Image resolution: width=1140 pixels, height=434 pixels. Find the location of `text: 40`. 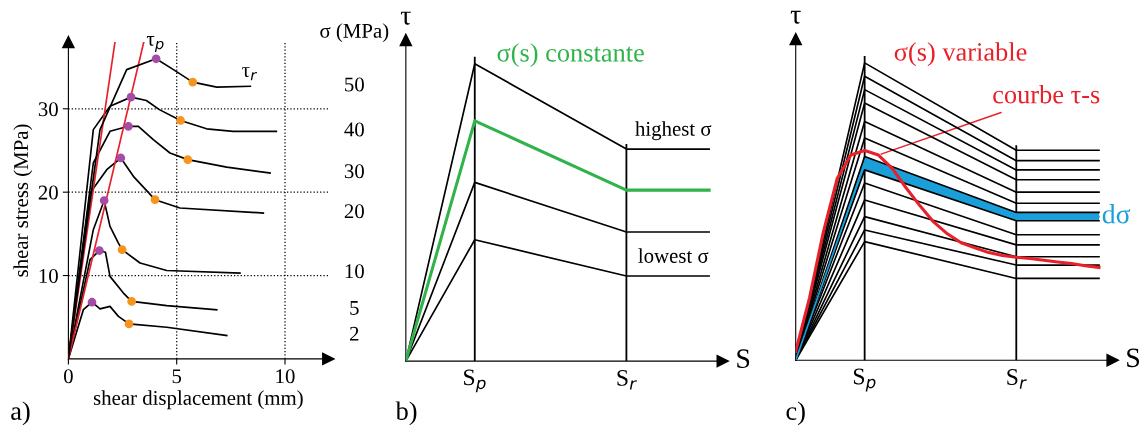

text: 40 is located at coordinates (354, 129).